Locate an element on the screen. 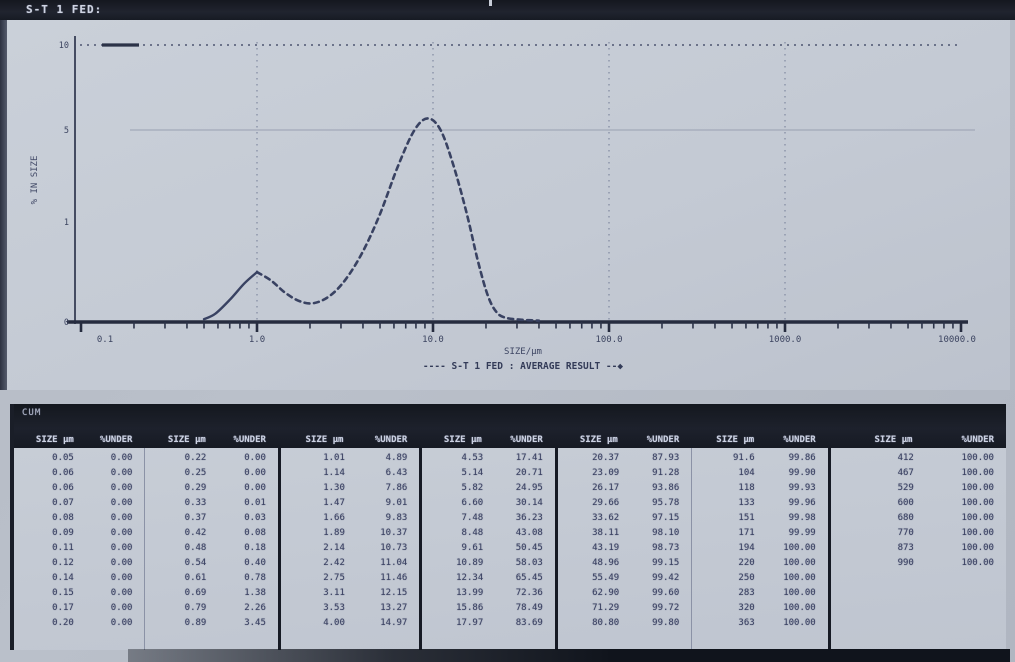 Image resolution: width=1015 pixels, height=662 pixels. table-row: 0.69 1.38 is located at coordinates (211, 593).